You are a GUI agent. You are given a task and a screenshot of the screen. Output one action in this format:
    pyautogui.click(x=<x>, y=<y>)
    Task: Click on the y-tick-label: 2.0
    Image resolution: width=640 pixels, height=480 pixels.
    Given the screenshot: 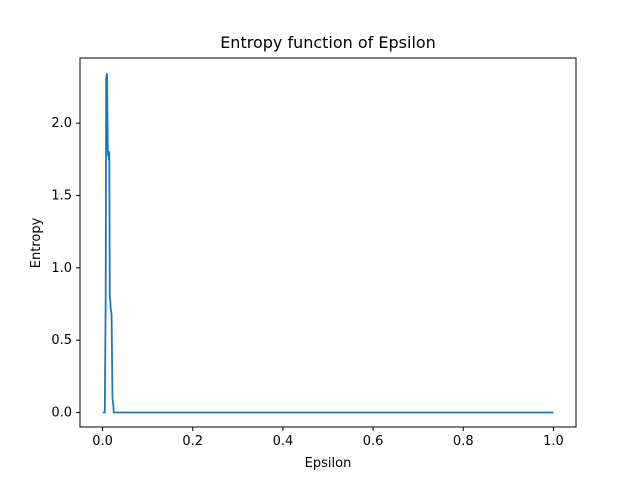 What is the action you would take?
    pyautogui.click(x=61, y=123)
    